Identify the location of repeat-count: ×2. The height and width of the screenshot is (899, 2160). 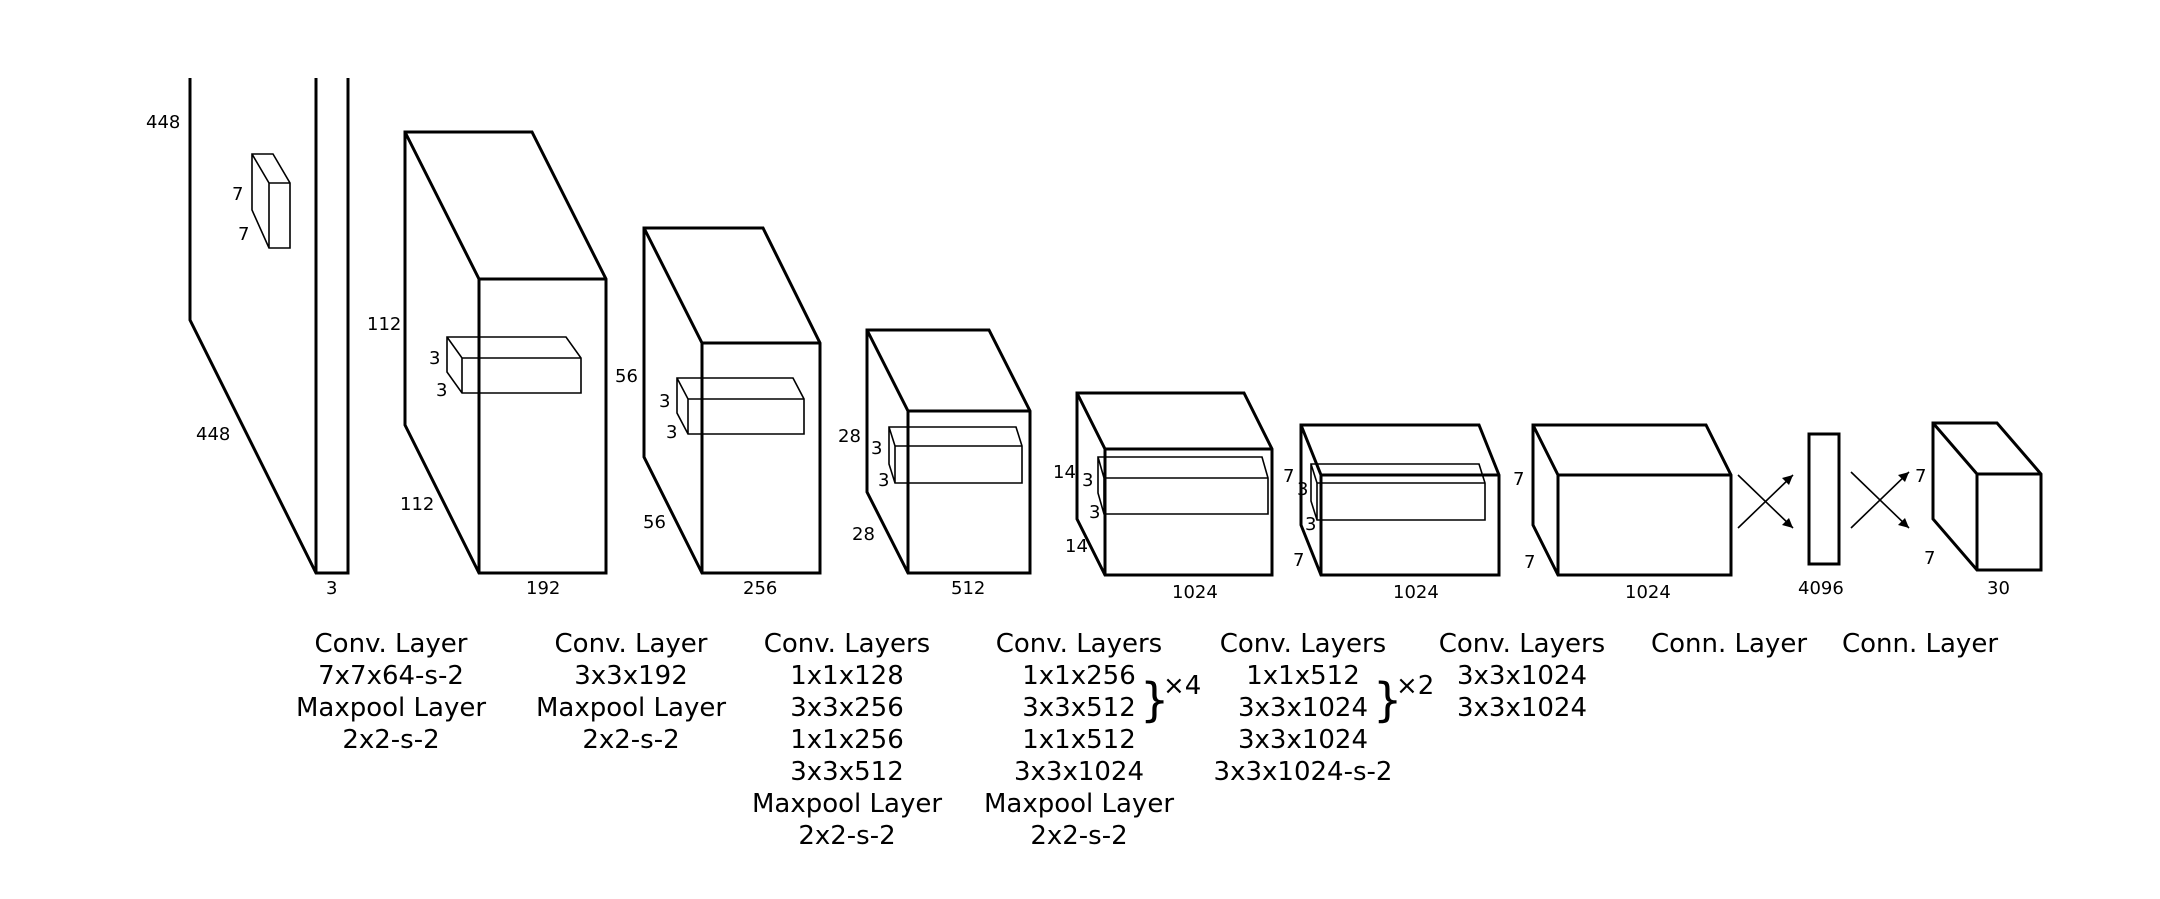
(1415, 686).